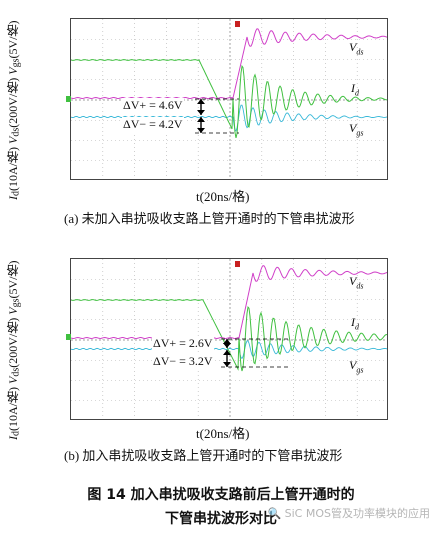  What do you see at coordinates (356, 129) in the screenshot?
I see `signal-label-vgs-a: Vgs` at bounding box center [356, 129].